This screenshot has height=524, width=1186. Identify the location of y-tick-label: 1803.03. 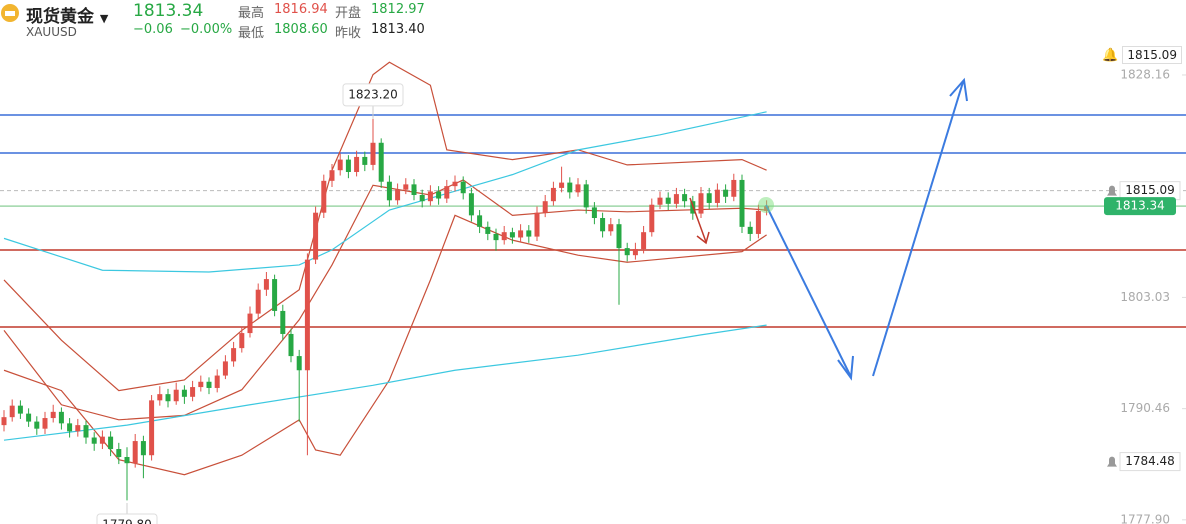
(1145, 297).